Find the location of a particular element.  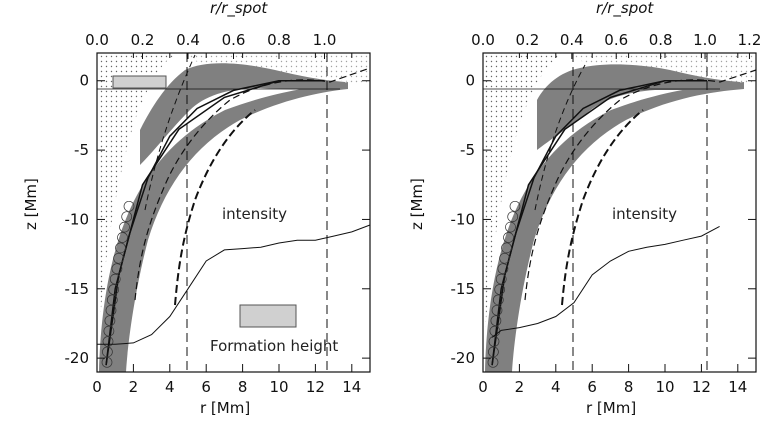

left-ylabel: z [Mm] is located at coordinates (31, 204).